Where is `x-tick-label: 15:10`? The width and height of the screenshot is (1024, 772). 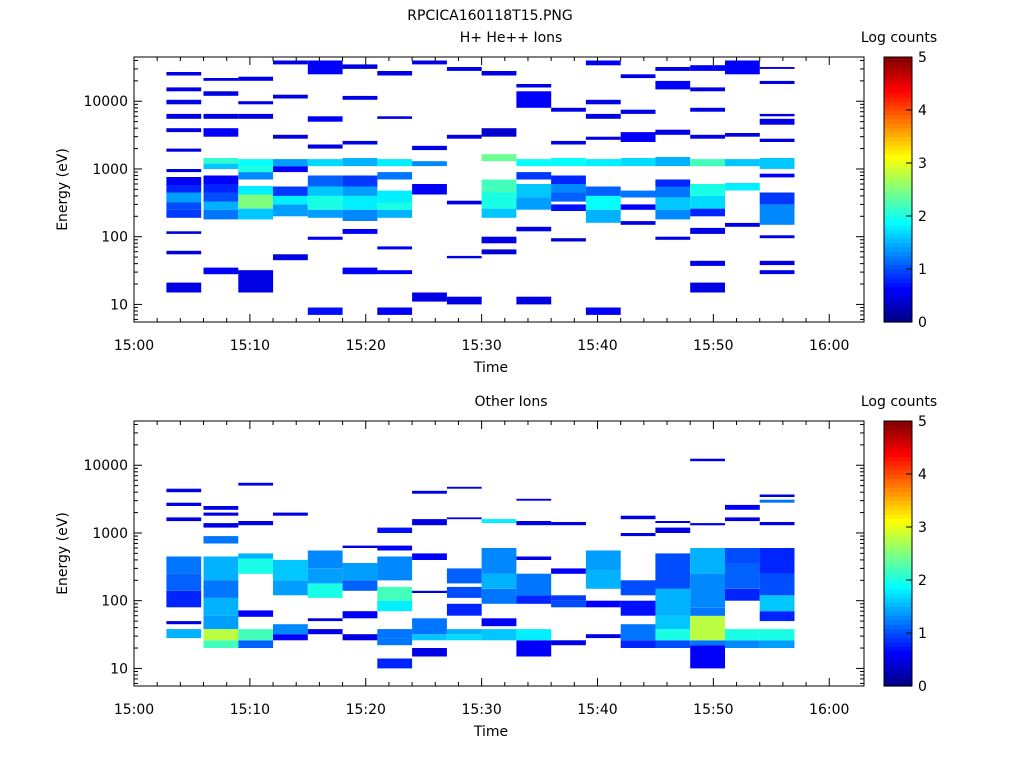
x-tick-label: 15:10 is located at coordinates (250, 710).